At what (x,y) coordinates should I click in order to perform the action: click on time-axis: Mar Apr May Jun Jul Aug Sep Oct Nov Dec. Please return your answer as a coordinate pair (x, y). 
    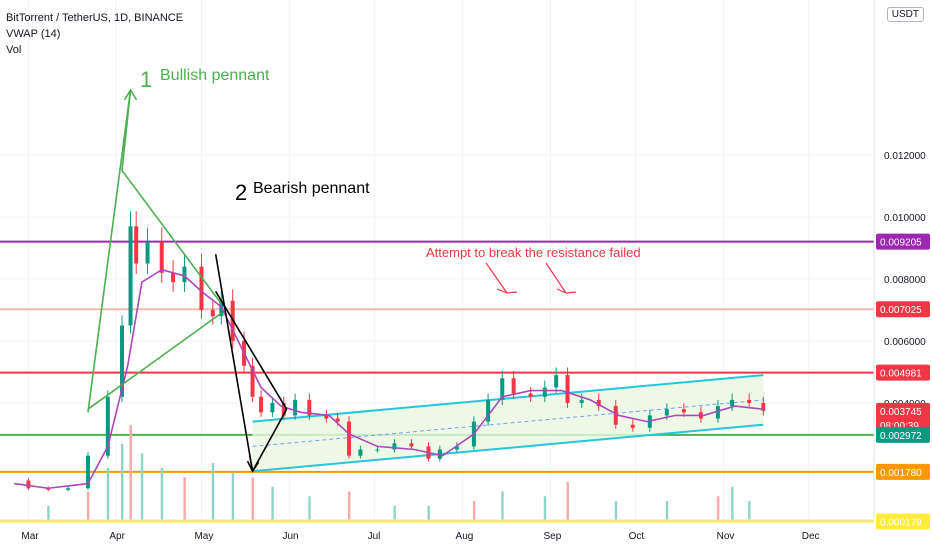
    Looking at the image, I should click on (437, 530).